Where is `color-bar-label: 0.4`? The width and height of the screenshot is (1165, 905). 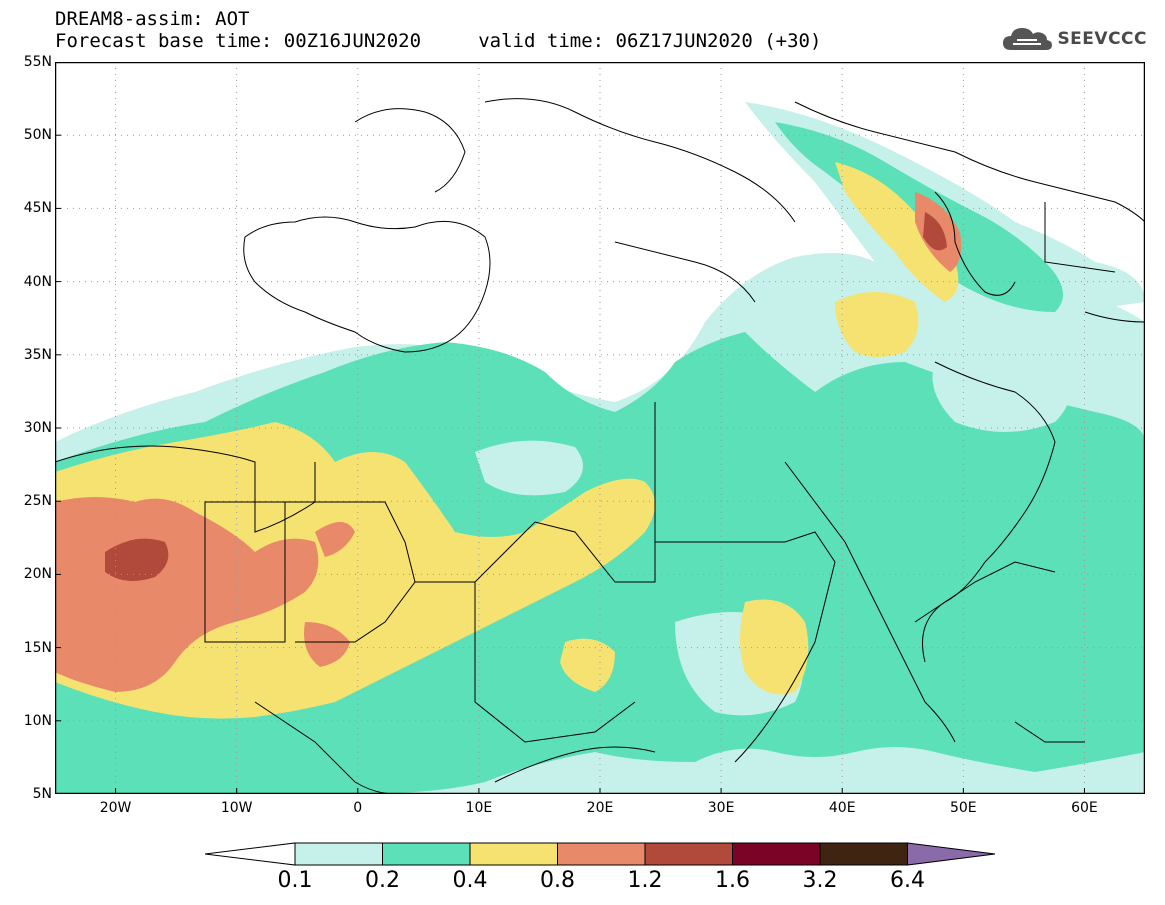
color-bar-label: 0.4 is located at coordinates (470, 880).